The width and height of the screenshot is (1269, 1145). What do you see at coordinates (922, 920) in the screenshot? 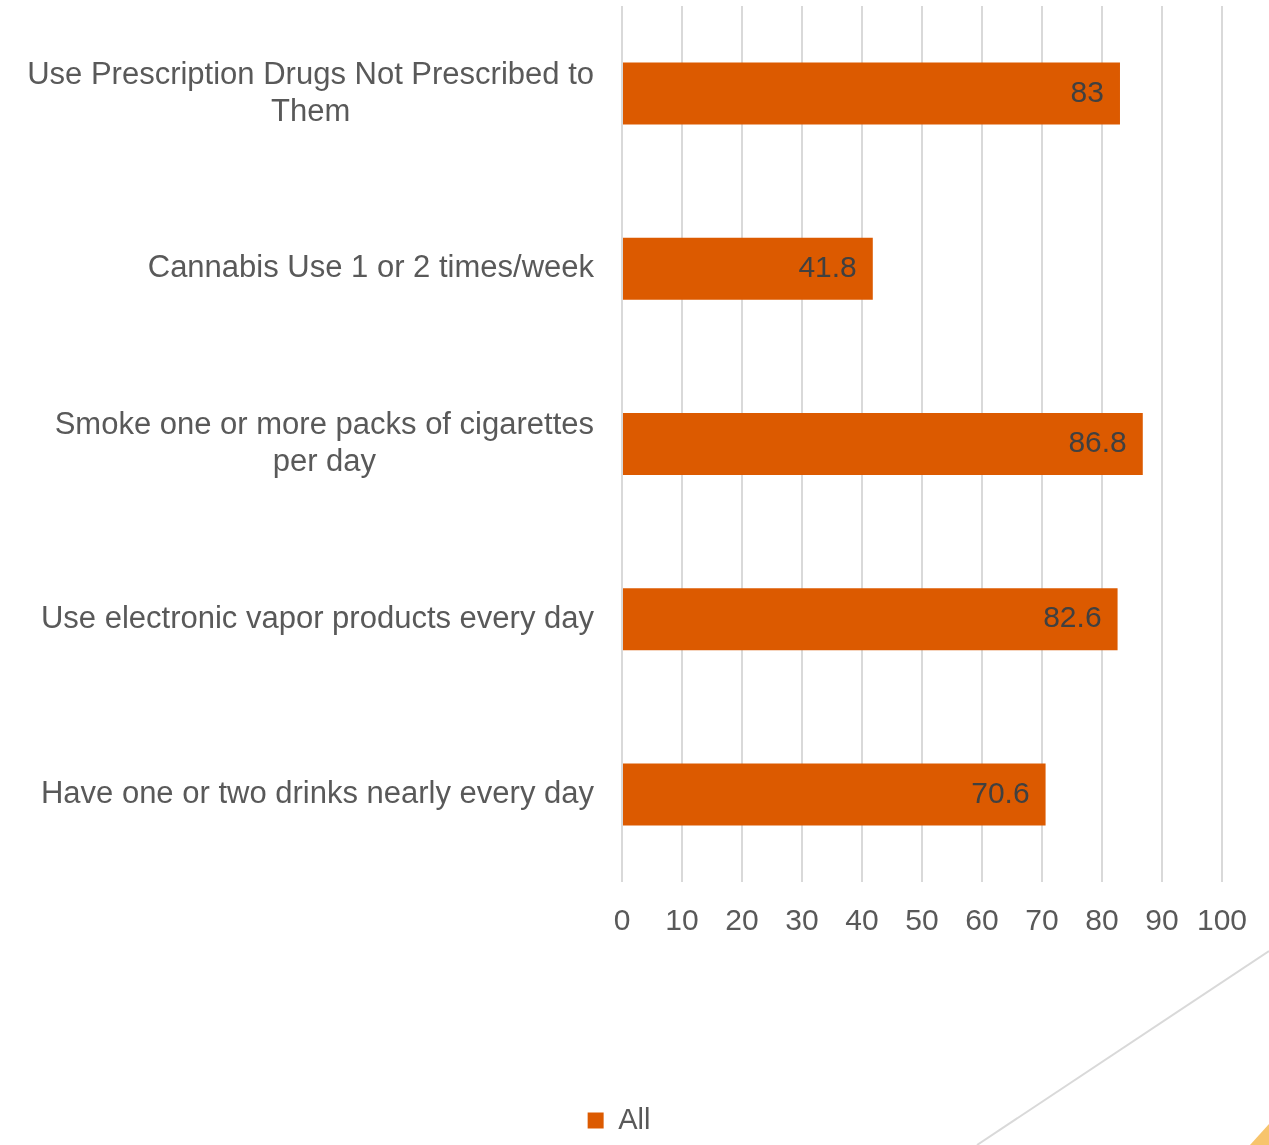
I see `x-tick-label: 50` at bounding box center [922, 920].